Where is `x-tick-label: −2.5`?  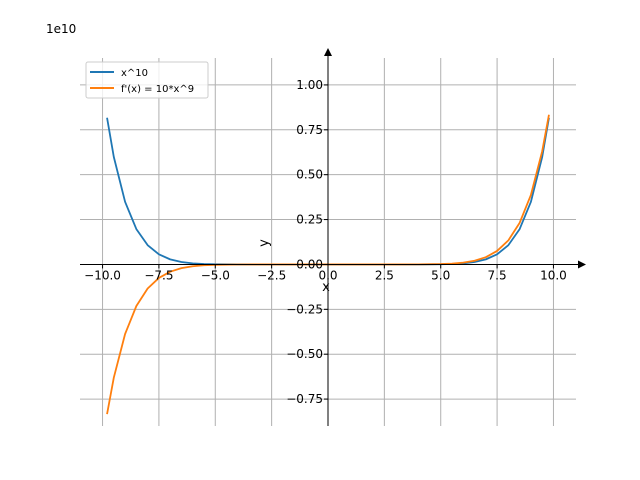
x-tick-label: −2.5 is located at coordinates (271, 275).